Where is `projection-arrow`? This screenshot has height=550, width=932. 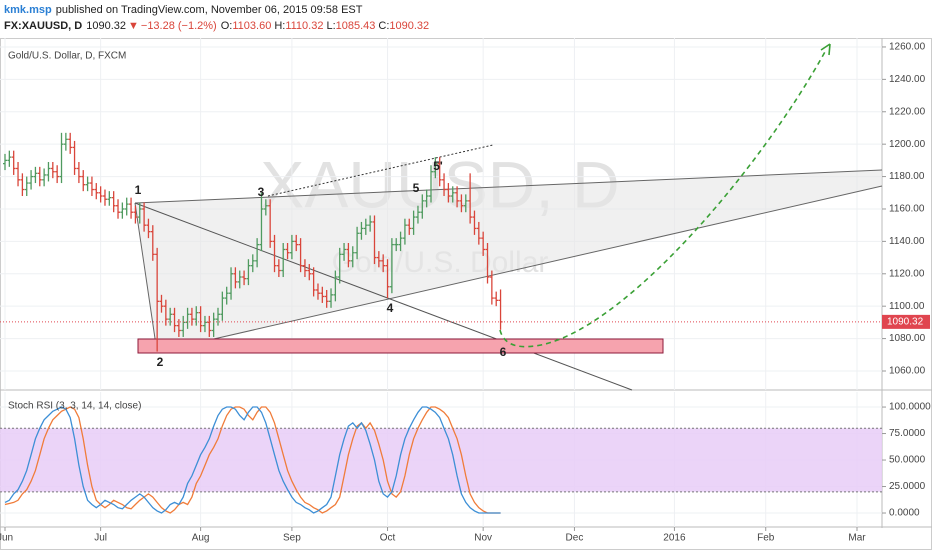 projection-arrow is located at coordinates (825, 49).